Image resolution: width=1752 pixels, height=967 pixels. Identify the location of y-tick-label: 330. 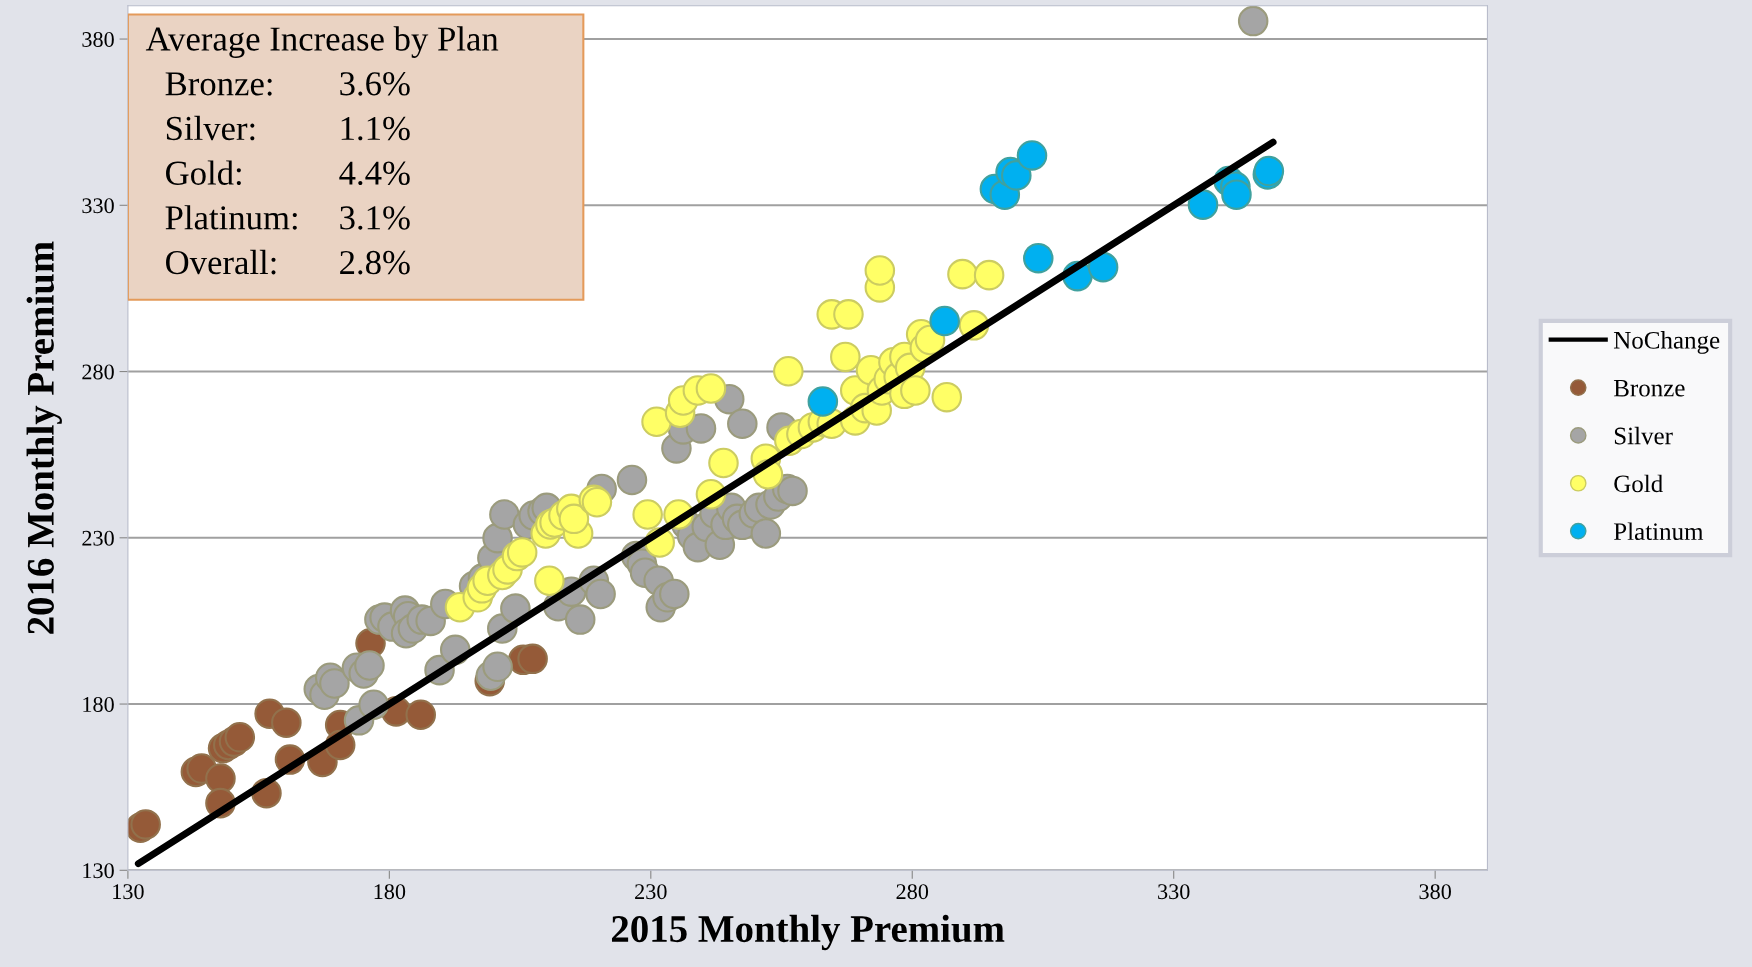
(98, 206).